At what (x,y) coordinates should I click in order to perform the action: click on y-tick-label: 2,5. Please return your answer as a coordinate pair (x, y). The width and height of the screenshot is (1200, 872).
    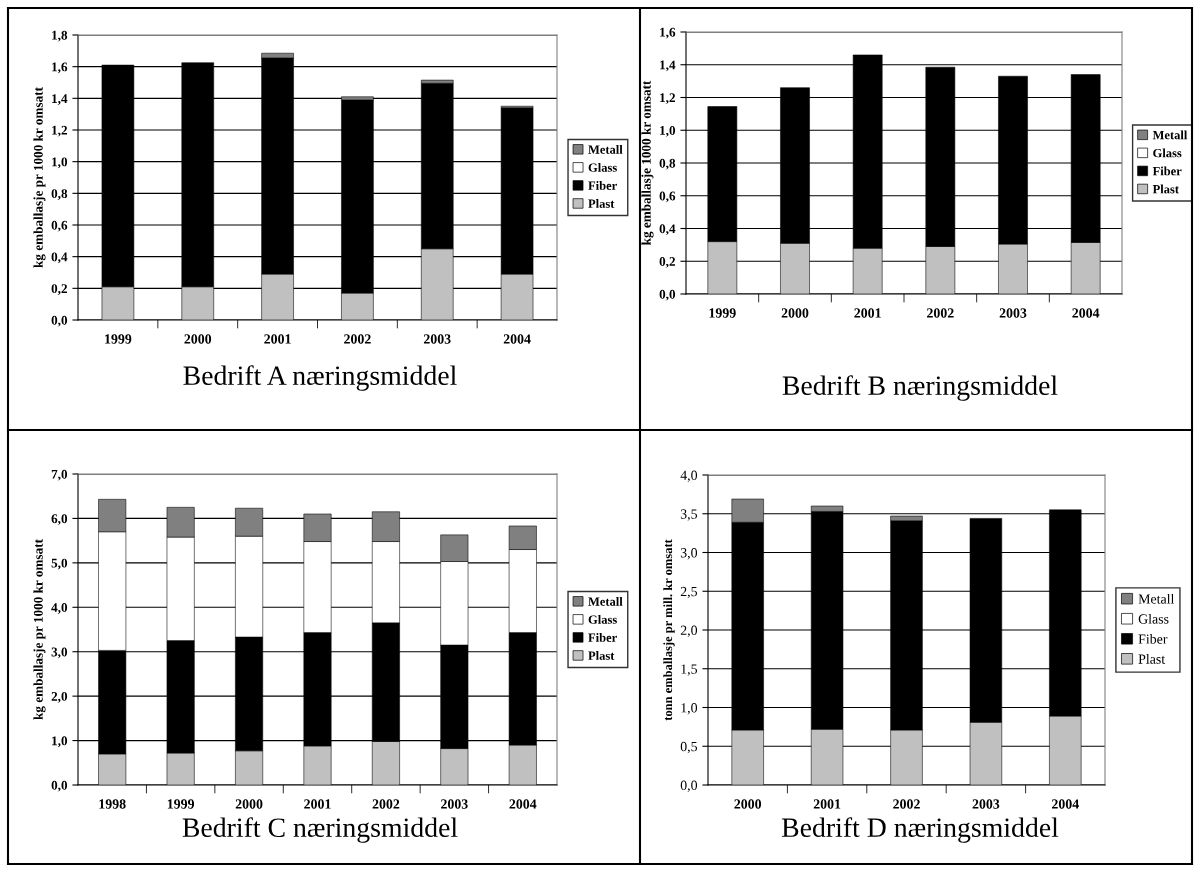
    Looking at the image, I should click on (689, 592).